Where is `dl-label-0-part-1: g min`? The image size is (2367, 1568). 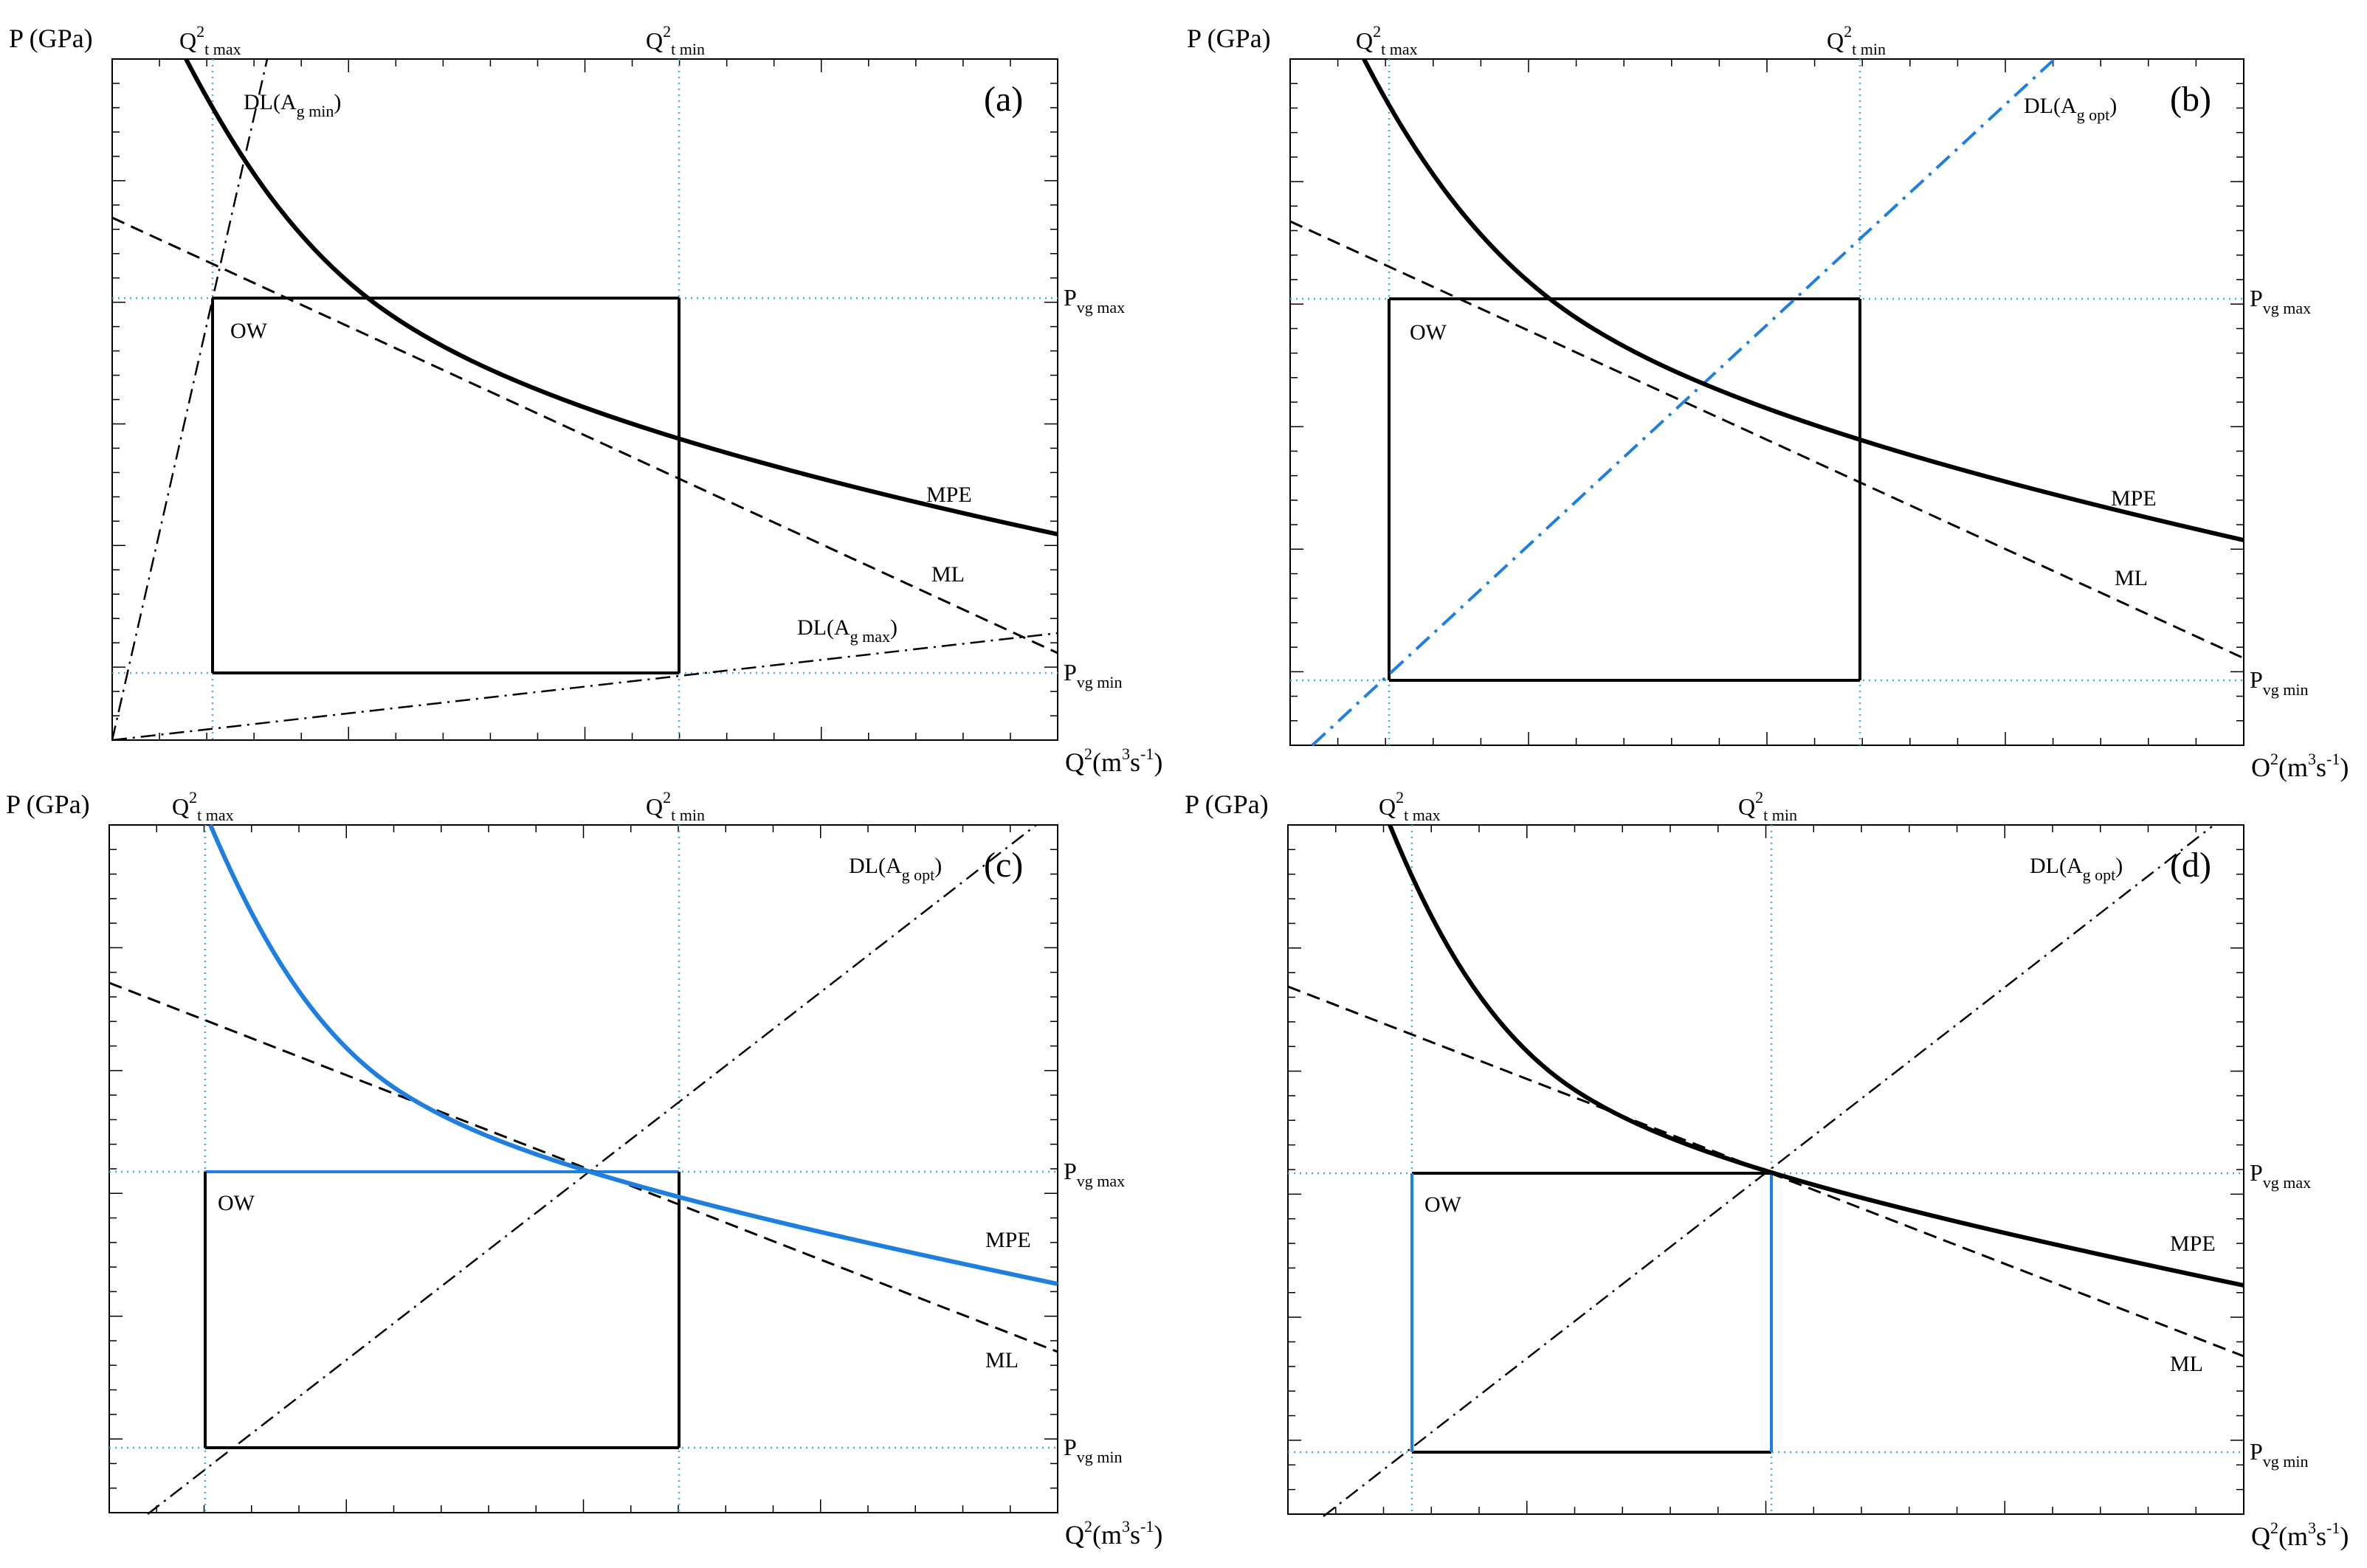 dl-label-0-part-1: g min is located at coordinates (315, 111).